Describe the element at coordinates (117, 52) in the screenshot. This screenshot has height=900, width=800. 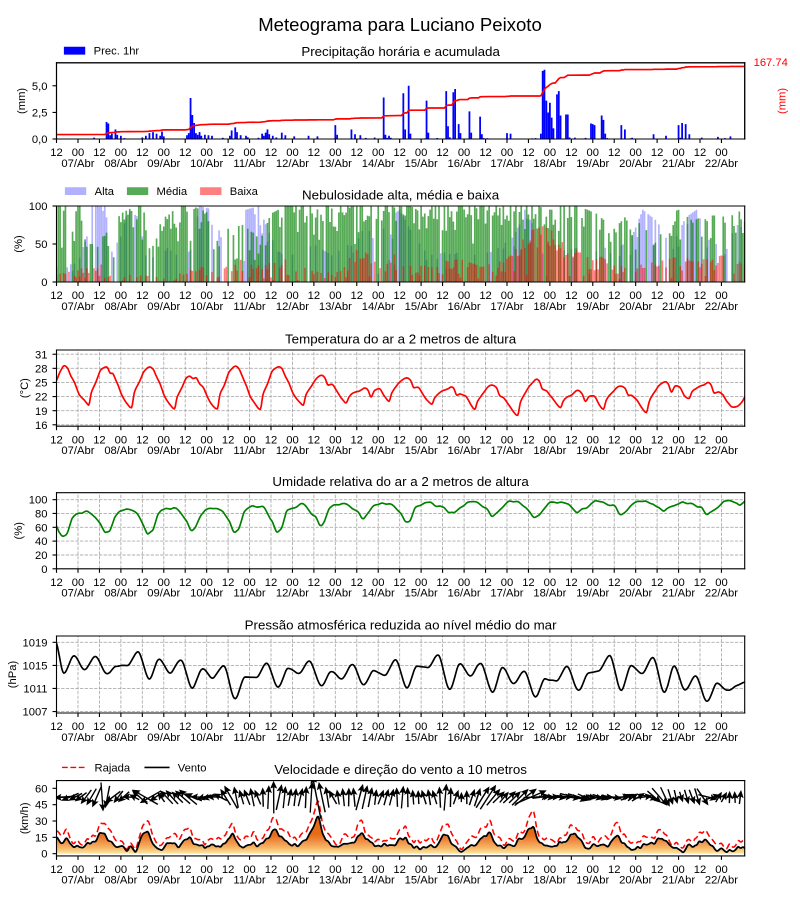
I see `svg-text: Prec. 1hr` at that location.